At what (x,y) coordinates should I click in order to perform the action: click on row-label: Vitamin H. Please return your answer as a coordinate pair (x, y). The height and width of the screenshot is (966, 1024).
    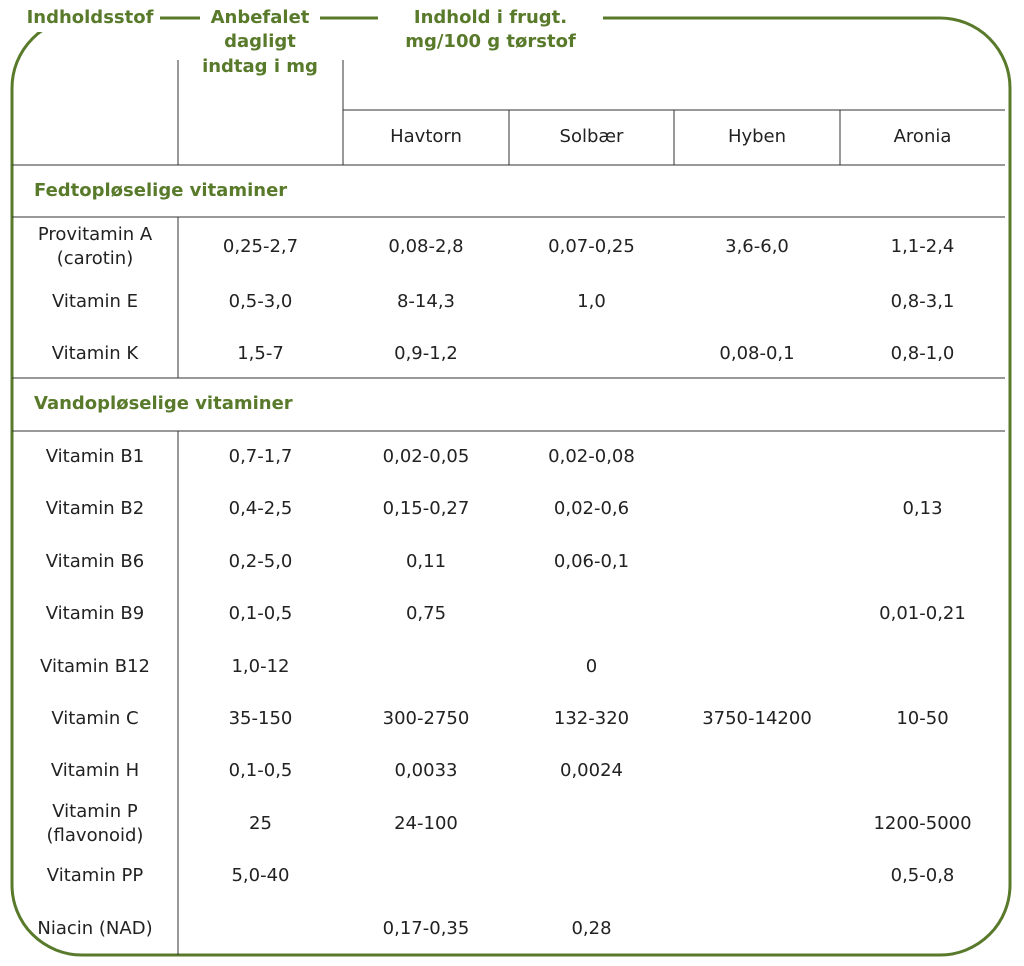
    Looking at the image, I should click on (95, 771).